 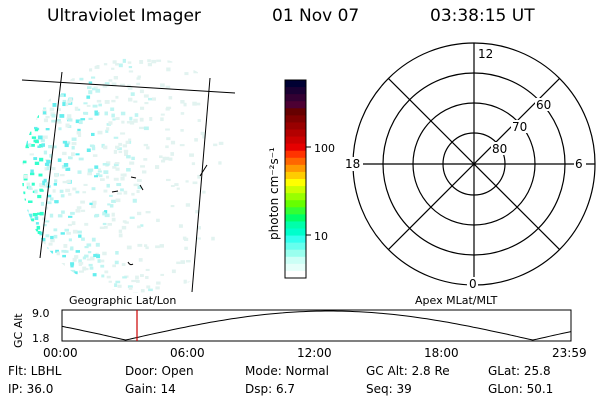 I want to click on status-door: Door: Open, so click(x=159, y=371).